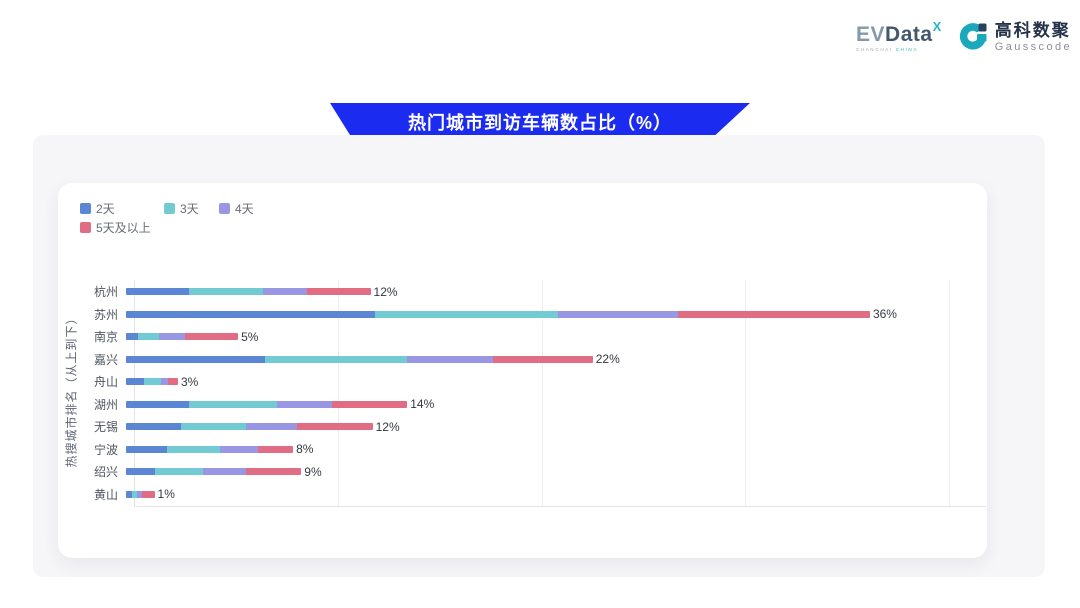 The width and height of the screenshot is (1080, 608). What do you see at coordinates (1032, 31) in the screenshot?
I see `gausscode-cn: 高科数聚` at bounding box center [1032, 31].